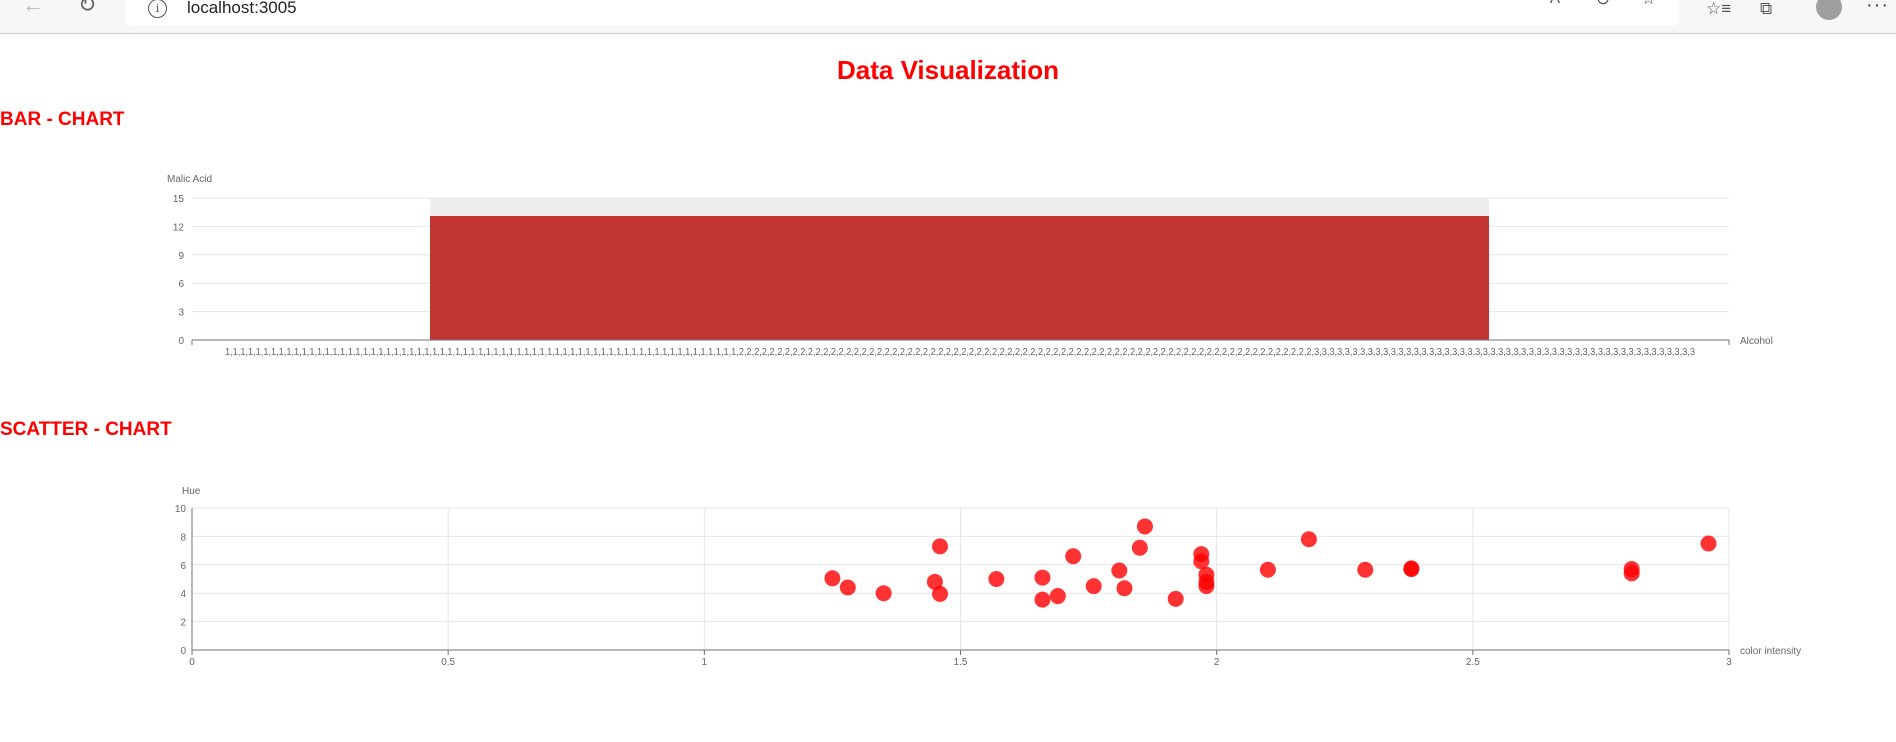 This screenshot has width=1896, height=742. I want to click on y-tick-label: 3, so click(181, 313).